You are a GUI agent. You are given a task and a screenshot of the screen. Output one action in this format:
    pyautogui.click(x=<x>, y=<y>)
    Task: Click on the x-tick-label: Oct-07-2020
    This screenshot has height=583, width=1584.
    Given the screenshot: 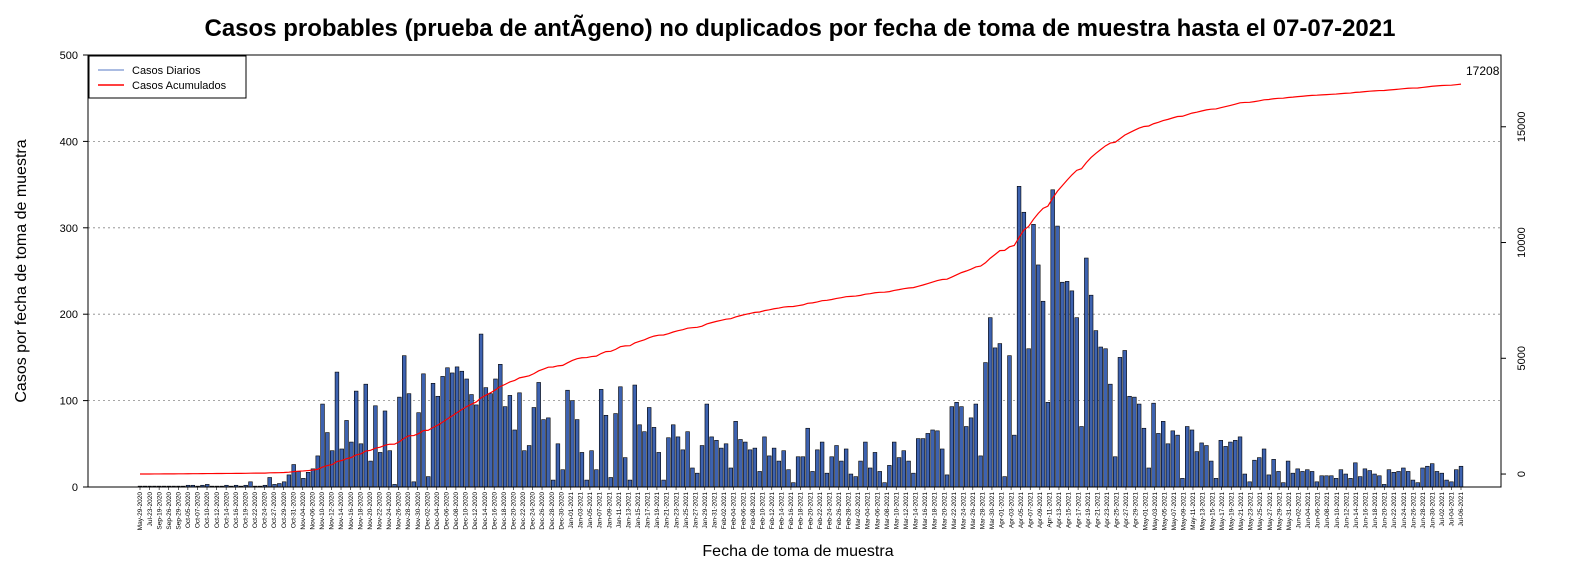 What is the action you would take?
    pyautogui.click(x=198, y=510)
    